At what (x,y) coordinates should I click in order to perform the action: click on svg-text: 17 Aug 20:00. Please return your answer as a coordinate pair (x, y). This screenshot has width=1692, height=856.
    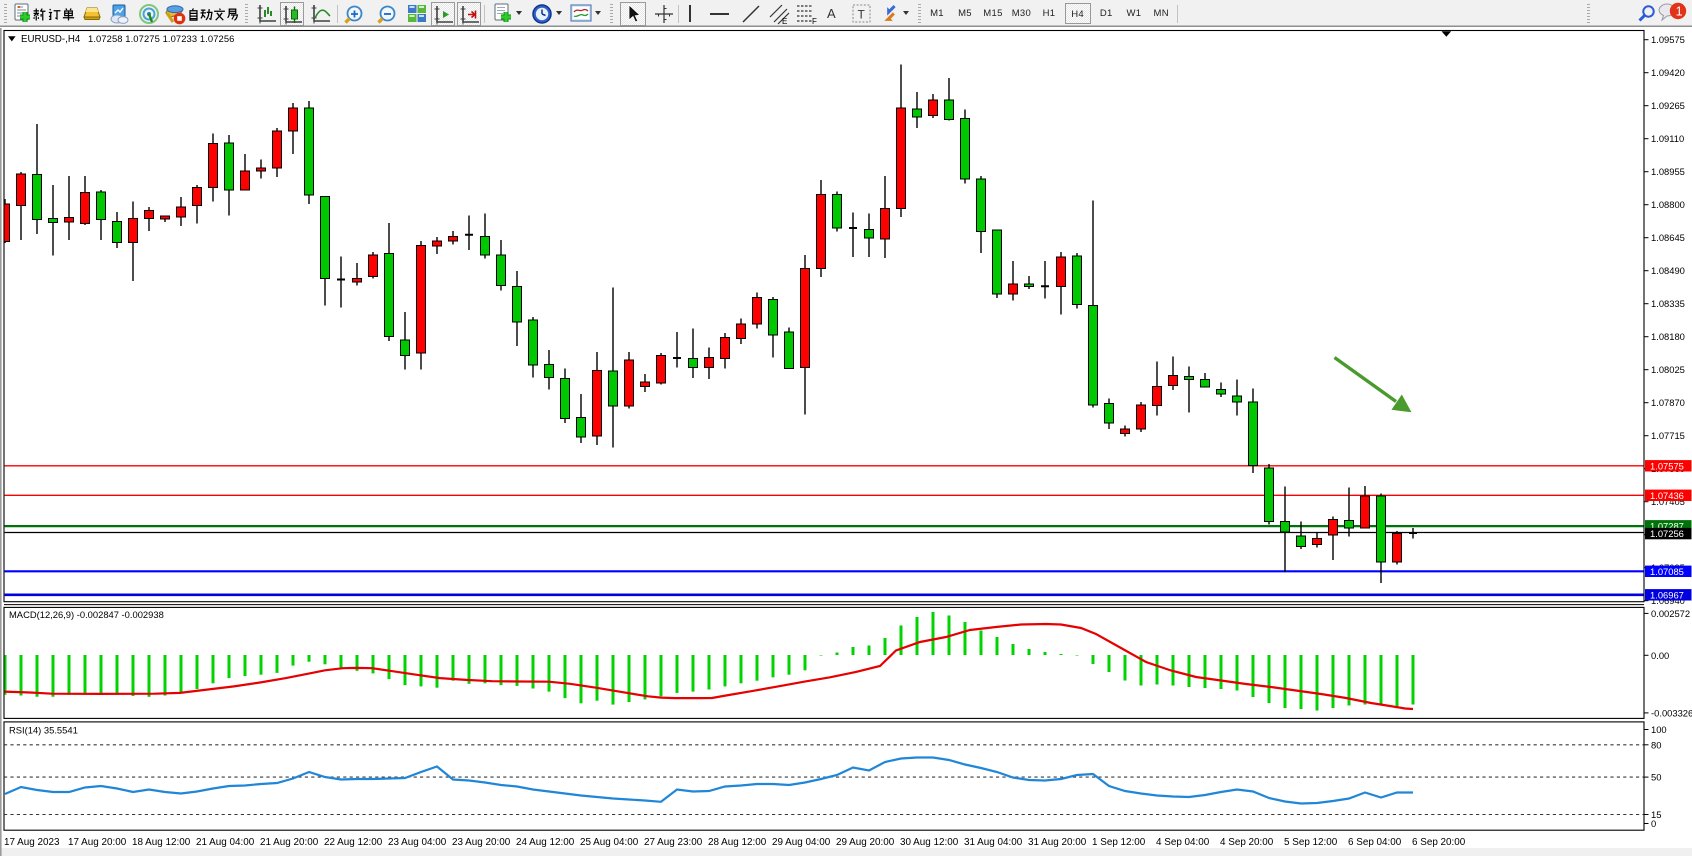
    Looking at the image, I should click on (97, 842).